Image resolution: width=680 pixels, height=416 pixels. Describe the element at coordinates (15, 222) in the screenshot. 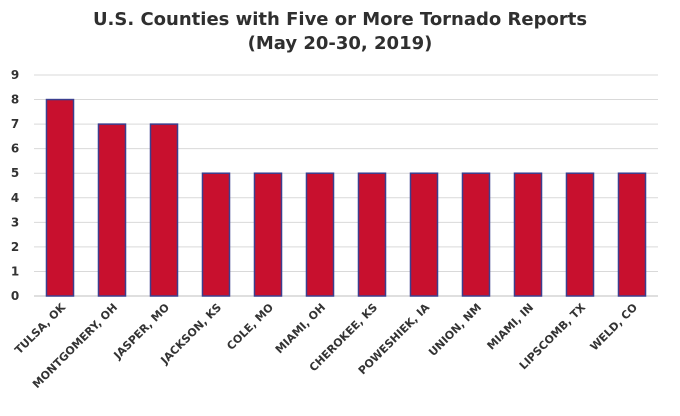

I see `y-tick-label: 3` at that location.